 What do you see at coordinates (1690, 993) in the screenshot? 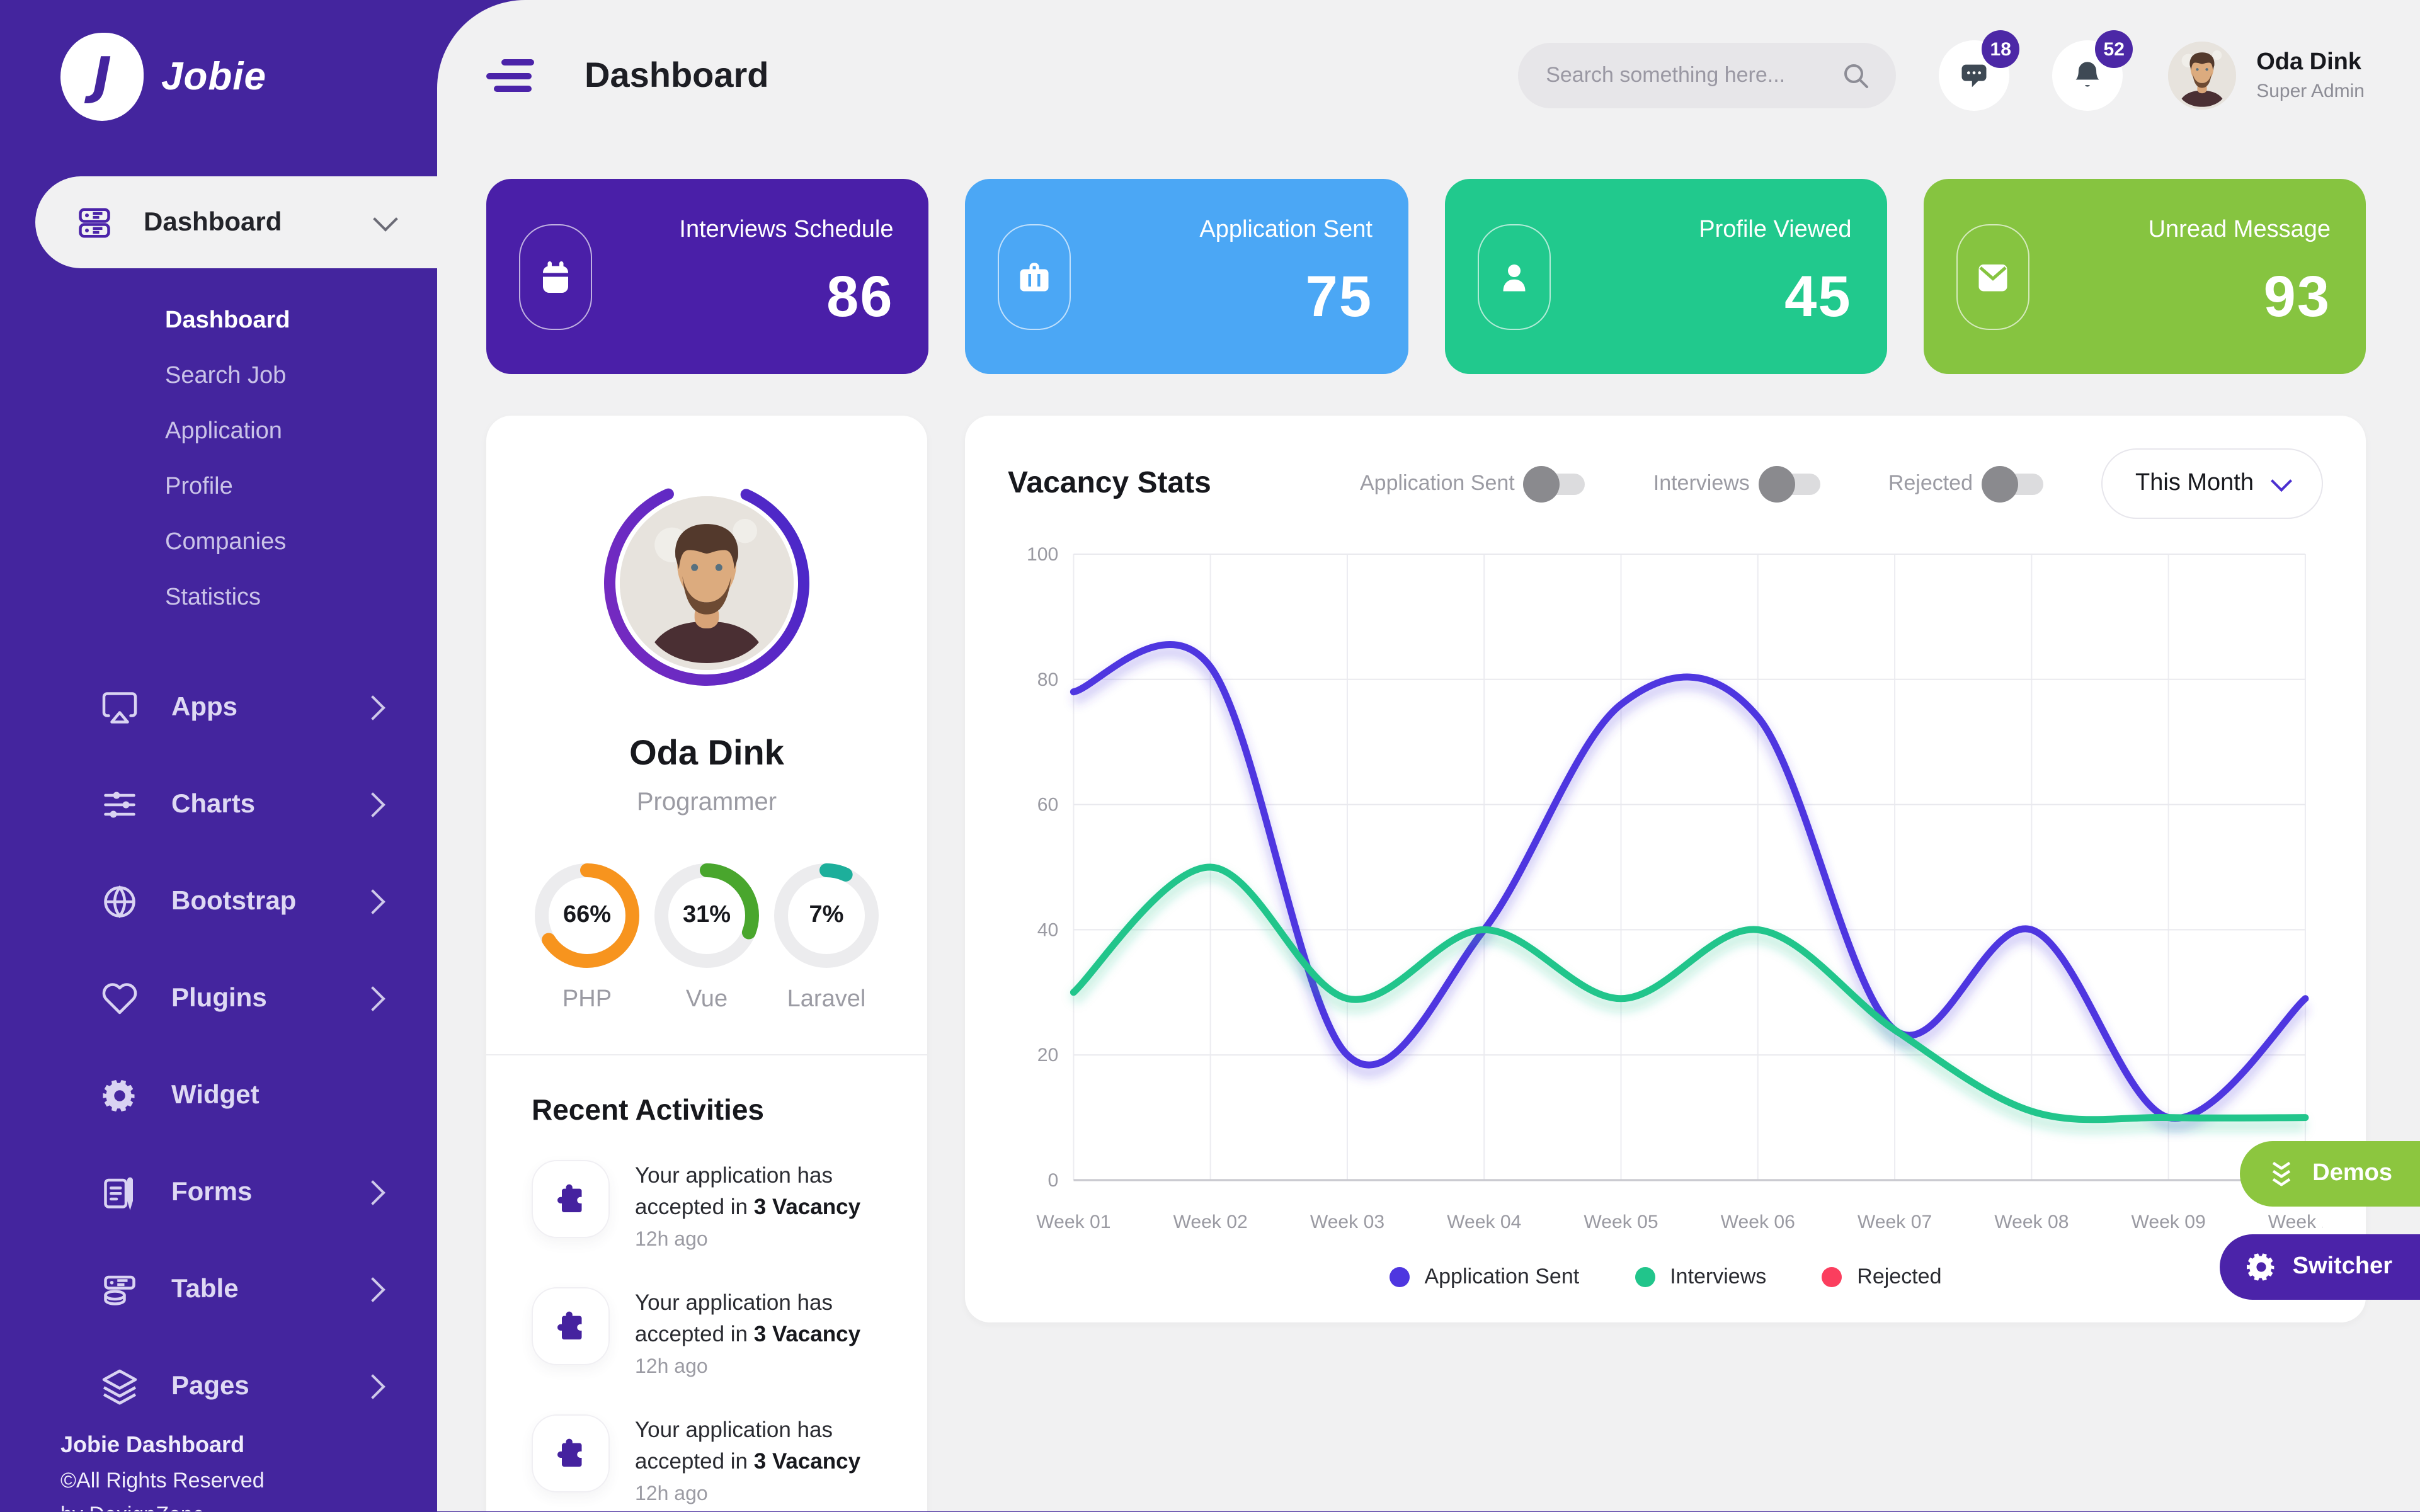
I see `series-line-interviews` at bounding box center [1690, 993].